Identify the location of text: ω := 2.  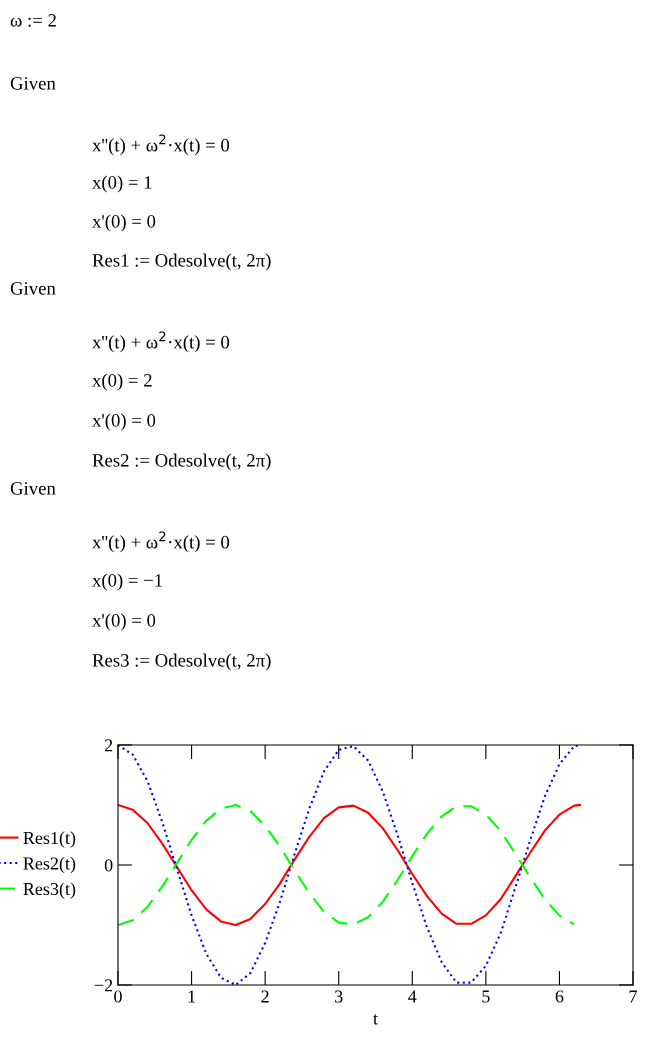
(33, 20).